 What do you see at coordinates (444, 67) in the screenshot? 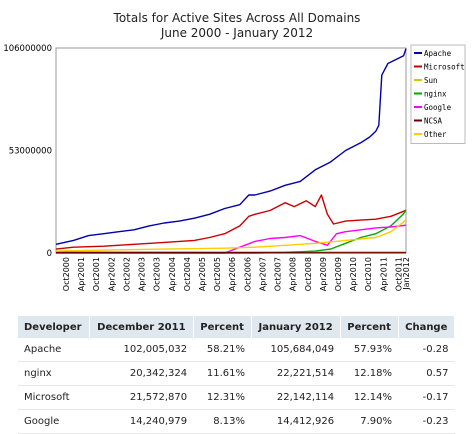
I see `legend-label-microsoft: Microsoft` at bounding box center [444, 67].